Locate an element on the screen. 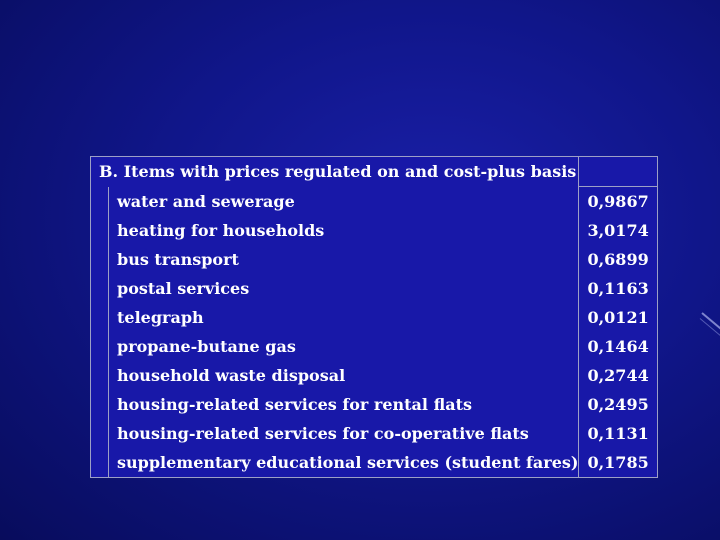 Image resolution: width=720 pixels, height=540 pixels. row-value: 0,2495 is located at coordinates (618, 404).